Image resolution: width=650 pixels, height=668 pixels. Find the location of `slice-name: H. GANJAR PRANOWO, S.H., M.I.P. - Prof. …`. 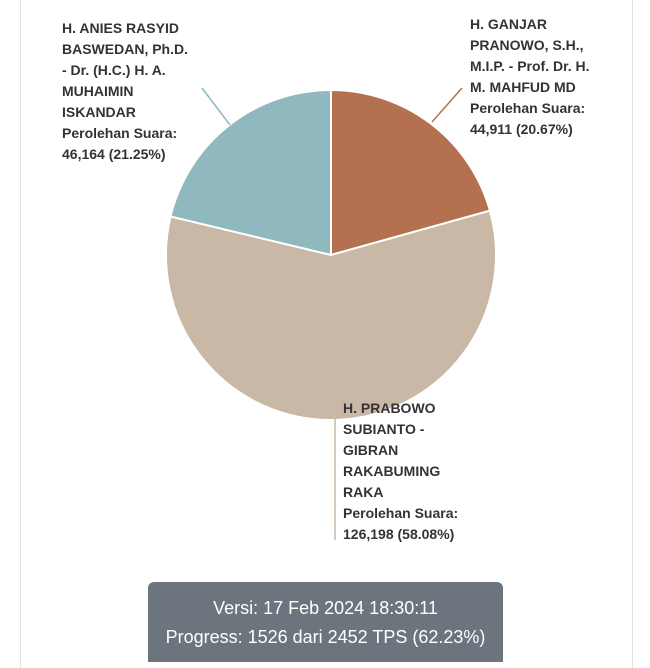

slice-name: H. GANJAR PRANOWO, S.H., M.I.P. - Prof. … is located at coordinates (530, 55).